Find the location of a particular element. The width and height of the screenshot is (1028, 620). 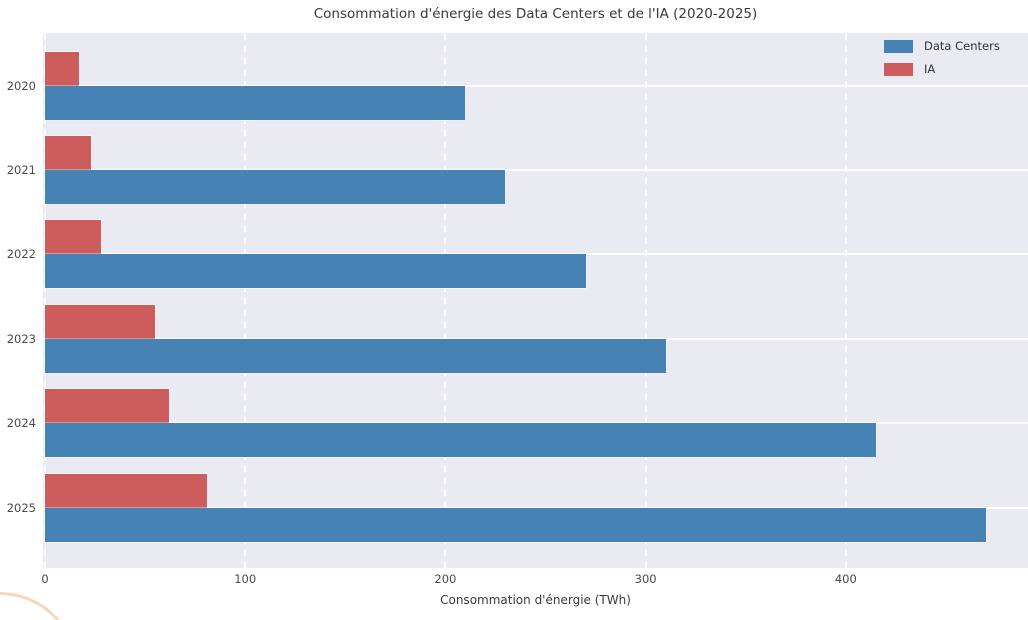

y-tick-label-2022: 2022 is located at coordinates (21, 254).